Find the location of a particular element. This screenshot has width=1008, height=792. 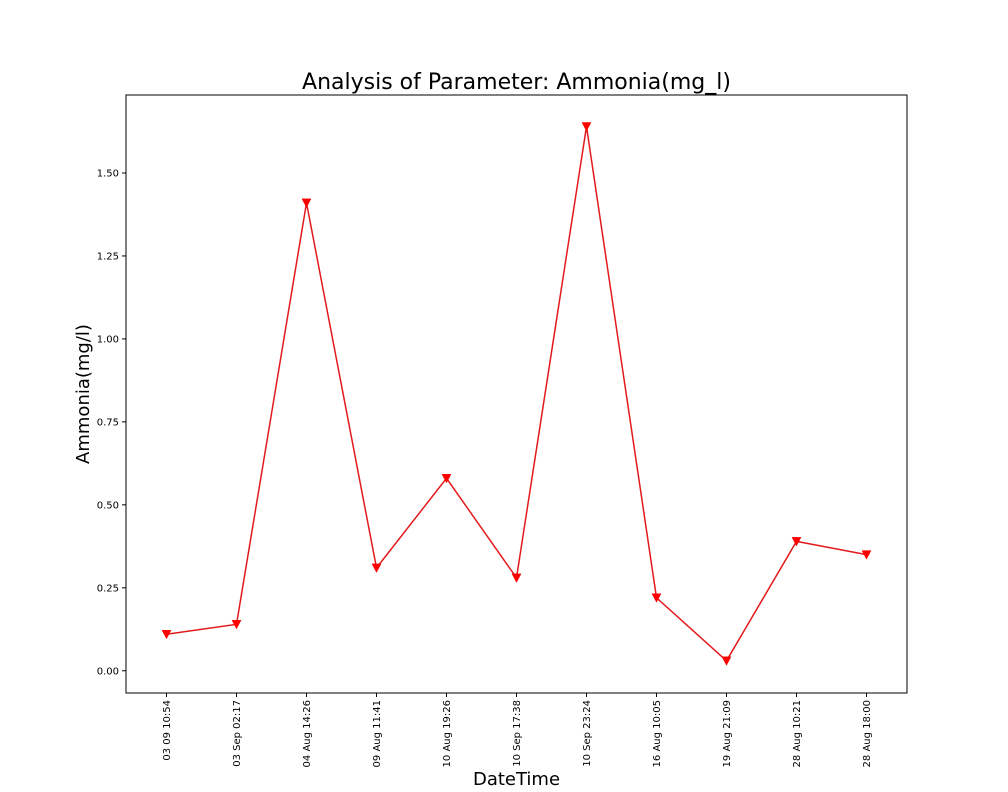

x-tick-label: 10 Aug 19:26 is located at coordinates (447, 733).